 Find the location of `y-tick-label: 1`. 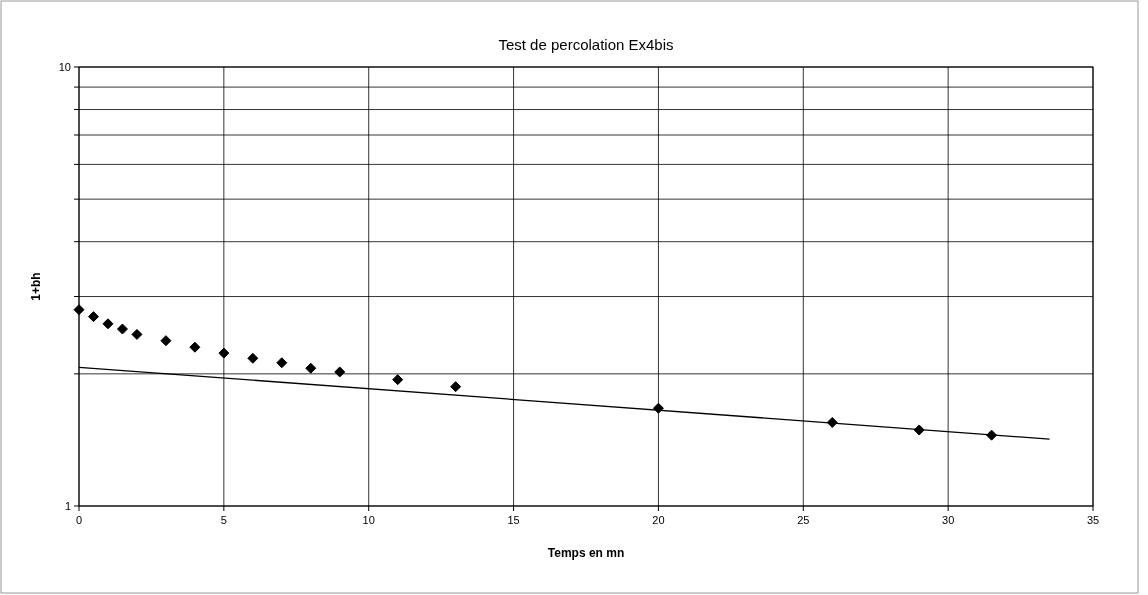

y-tick-label: 1 is located at coordinates (67, 506).